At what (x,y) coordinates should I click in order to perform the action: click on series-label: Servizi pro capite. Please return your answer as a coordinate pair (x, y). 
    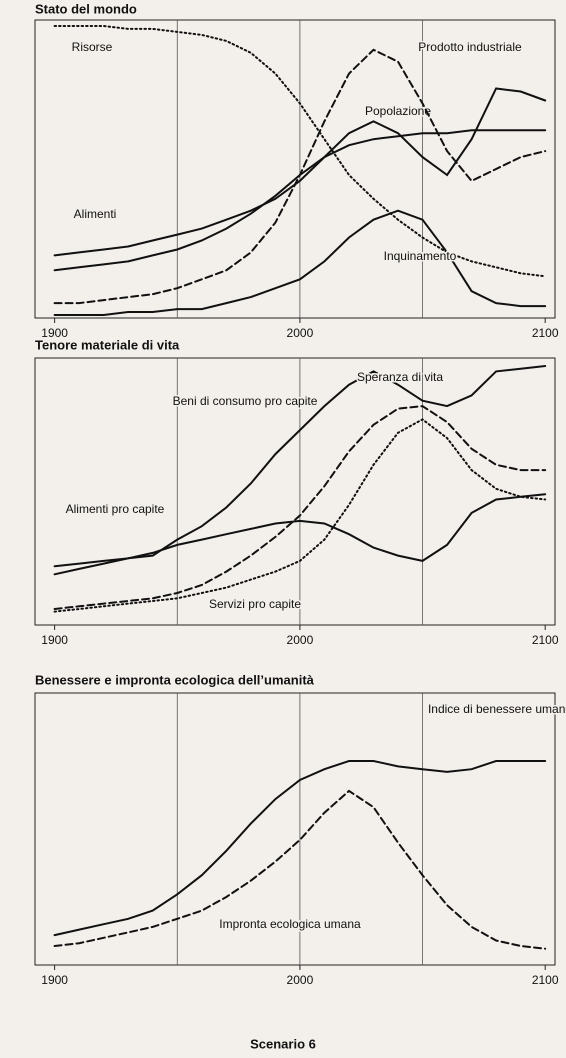
    Looking at the image, I should click on (255, 604).